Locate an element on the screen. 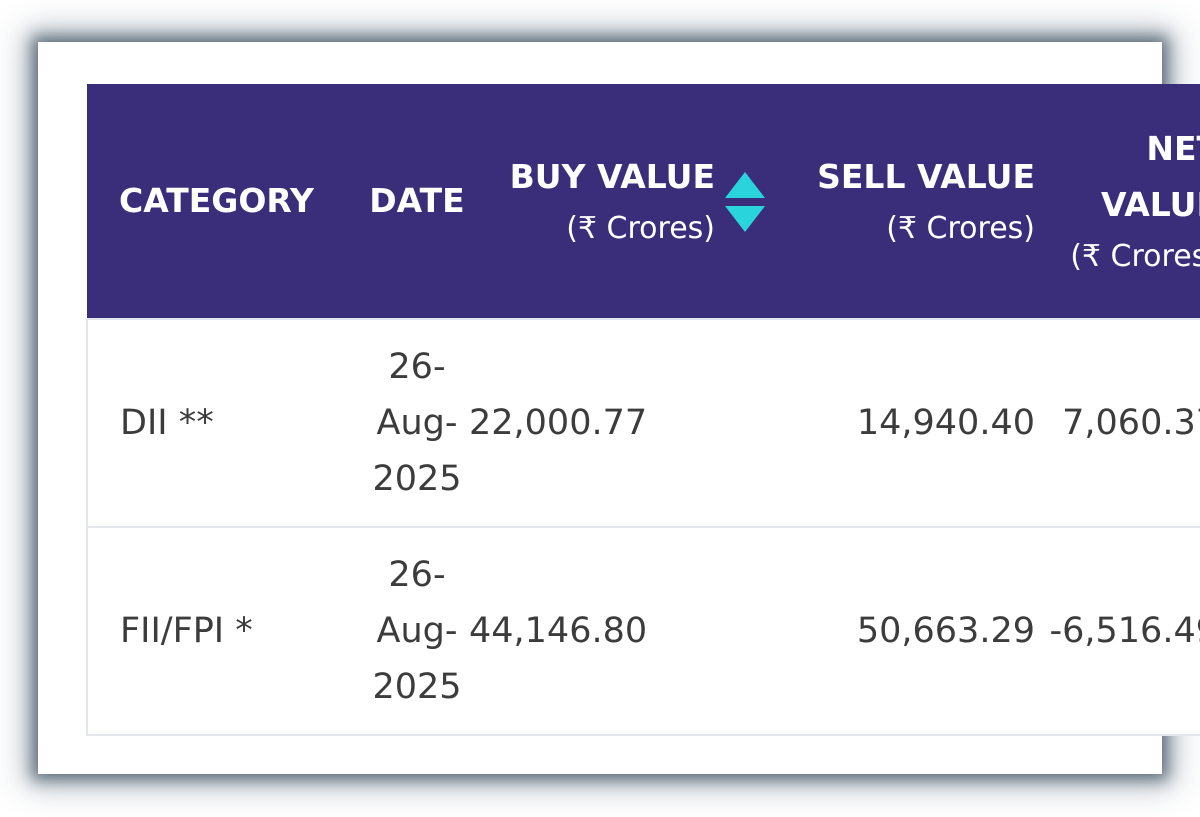 This screenshot has width=1200, height=817. sort-ascending-icon is located at coordinates (745, 185).